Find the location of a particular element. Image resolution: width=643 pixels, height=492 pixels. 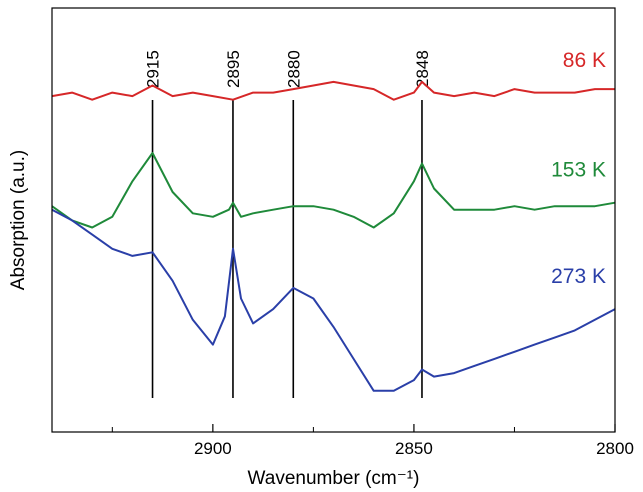

x-axis-title: Wavenumber (cm⁻¹) is located at coordinates (334, 478).